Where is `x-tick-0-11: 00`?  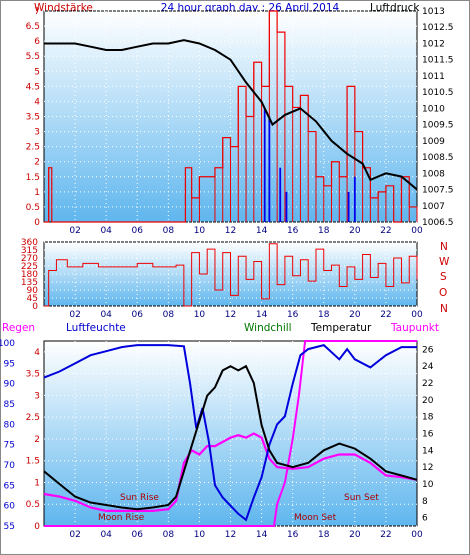 x-tick-0-11: 00 is located at coordinates (417, 231).